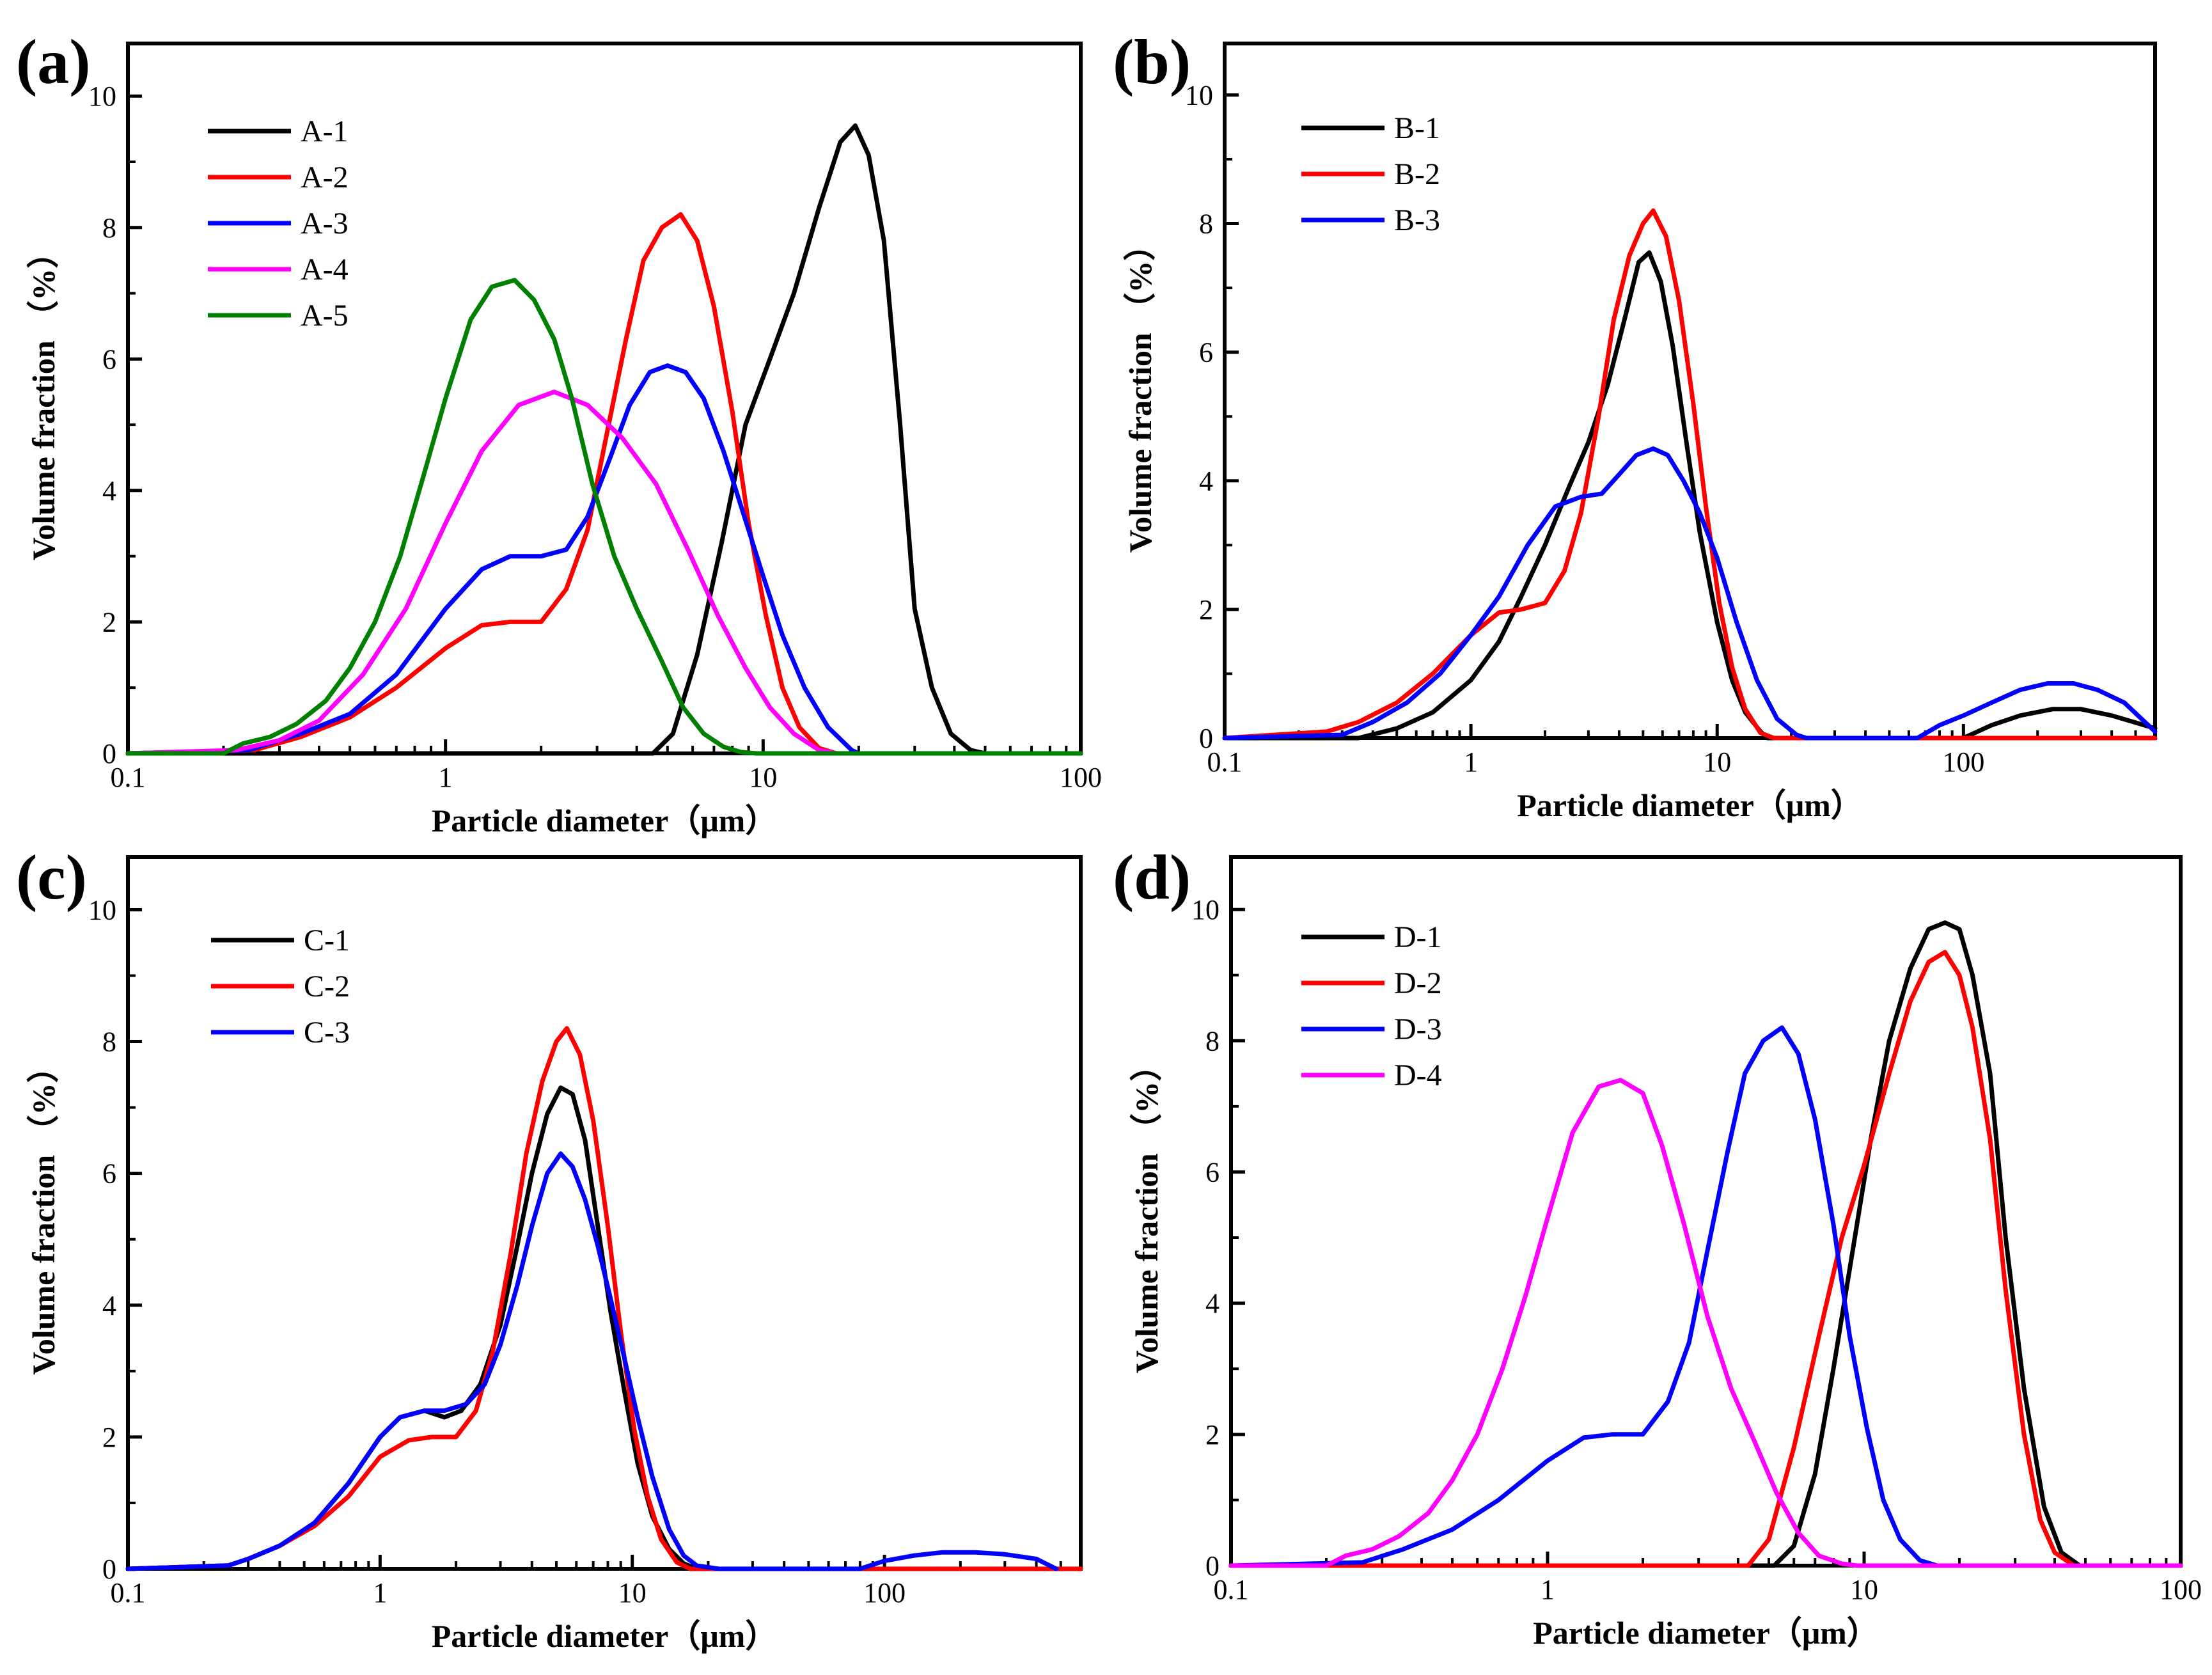 The width and height of the screenshot is (2212, 1675). What do you see at coordinates (325, 270) in the screenshot?
I see `legend-label-A-4: A-4` at bounding box center [325, 270].